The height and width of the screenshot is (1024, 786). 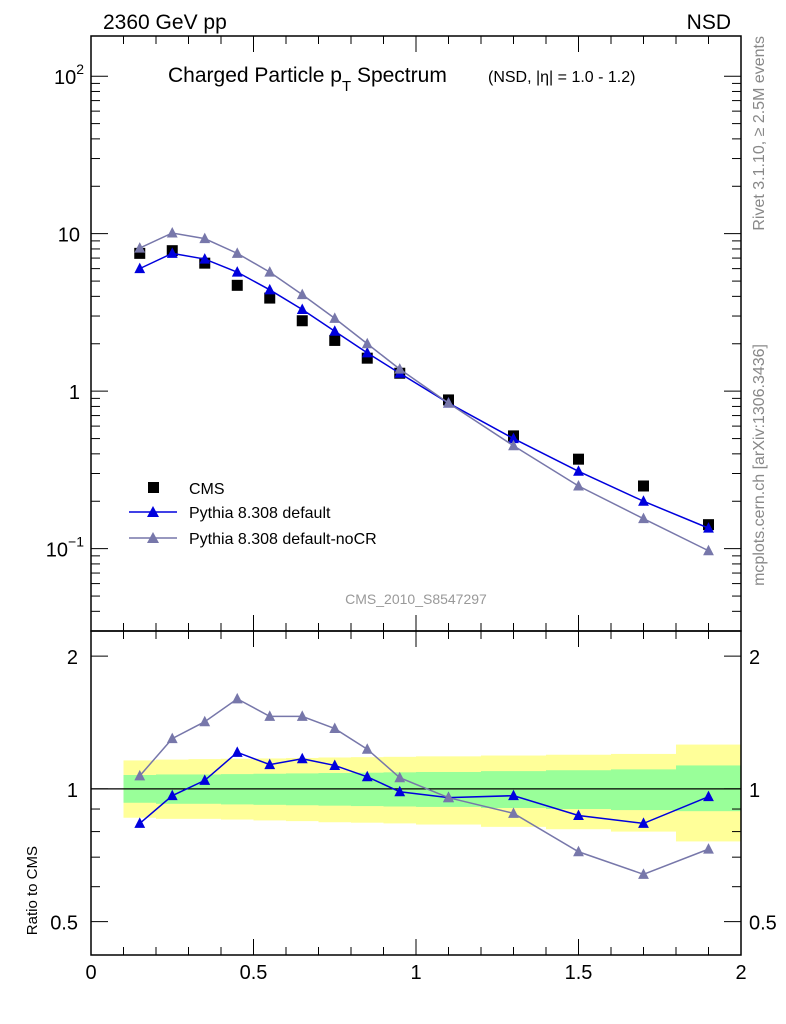 What do you see at coordinates (709, 22) in the screenshot?
I see `header-right: NSD` at bounding box center [709, 22].